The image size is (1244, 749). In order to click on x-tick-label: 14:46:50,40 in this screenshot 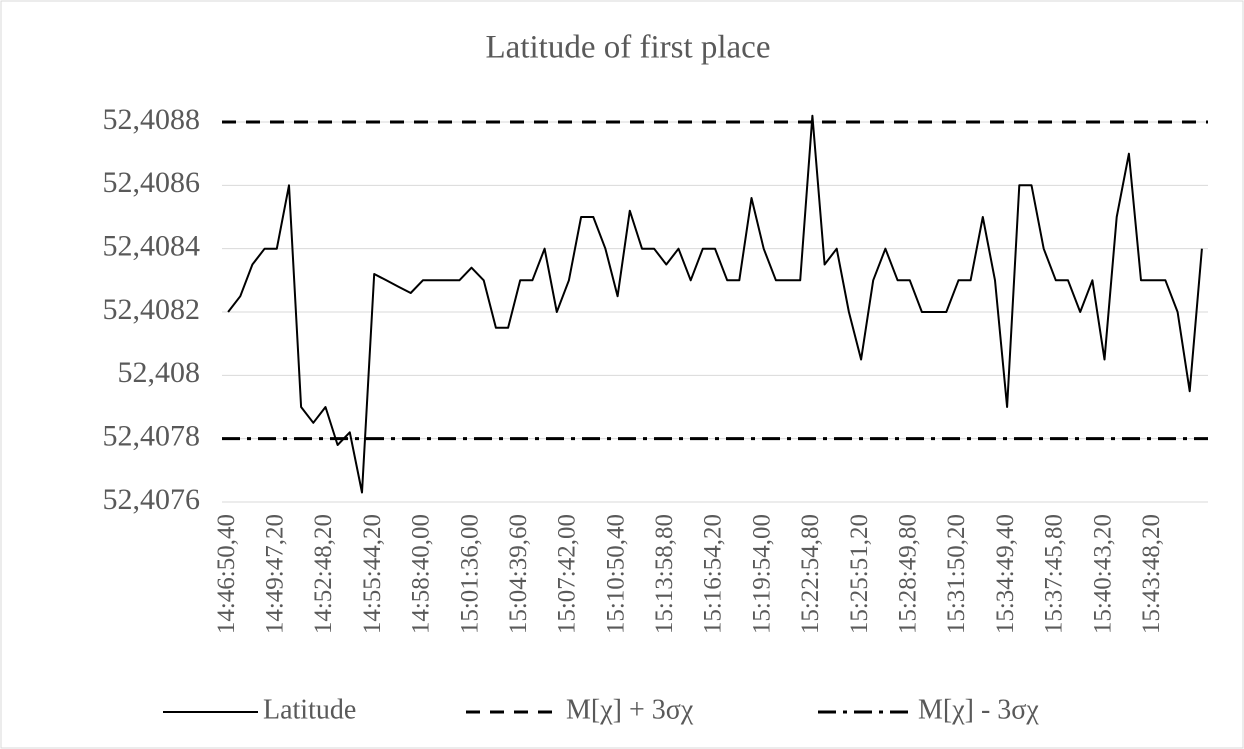, I will do `click(226, 574)`.